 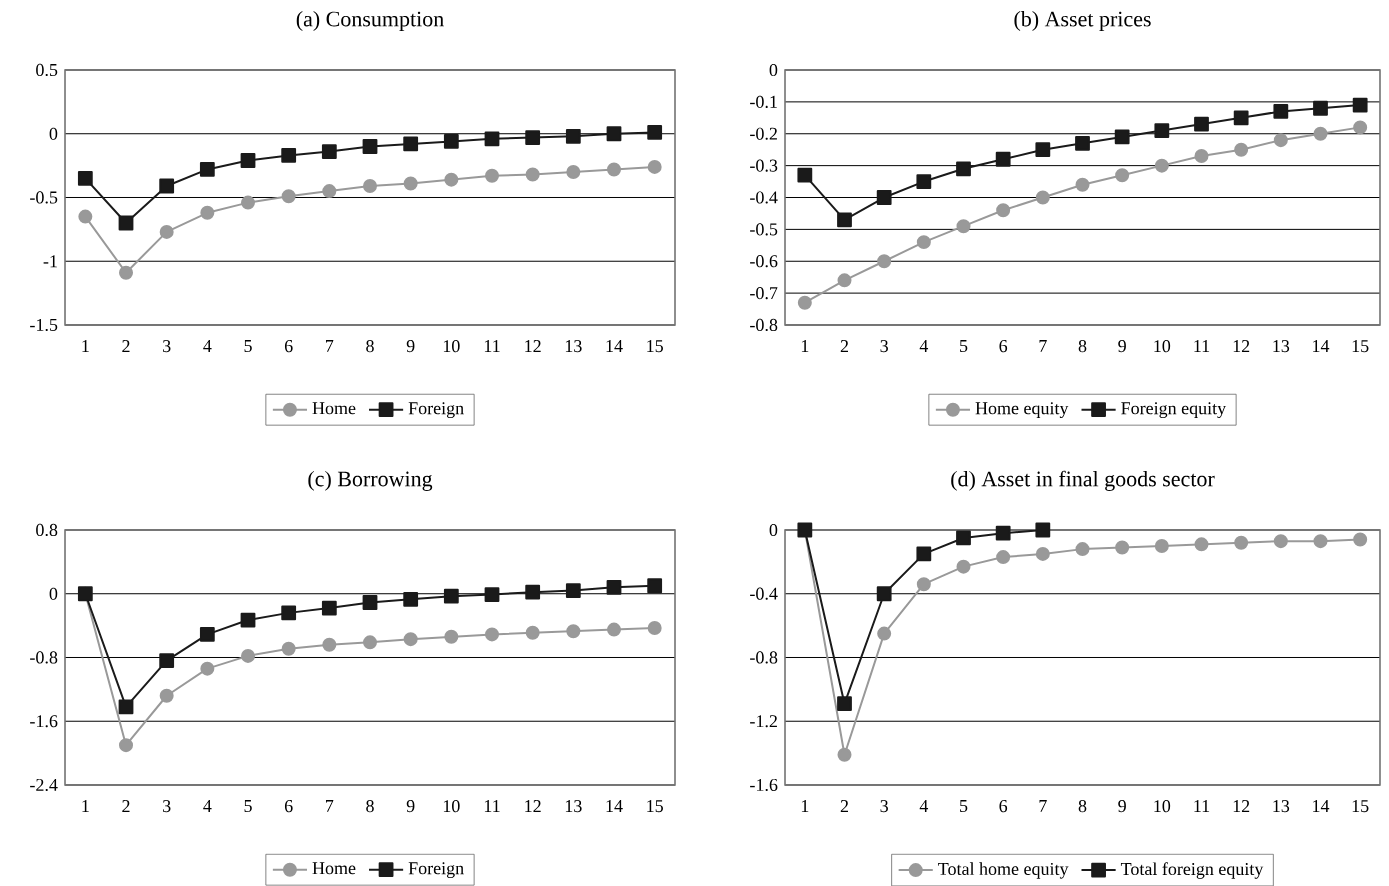 What do you see at coordinates (764, 593) in the screenshot?
I see `y-tick-label: -0.4` at bounding box center [764, 593].